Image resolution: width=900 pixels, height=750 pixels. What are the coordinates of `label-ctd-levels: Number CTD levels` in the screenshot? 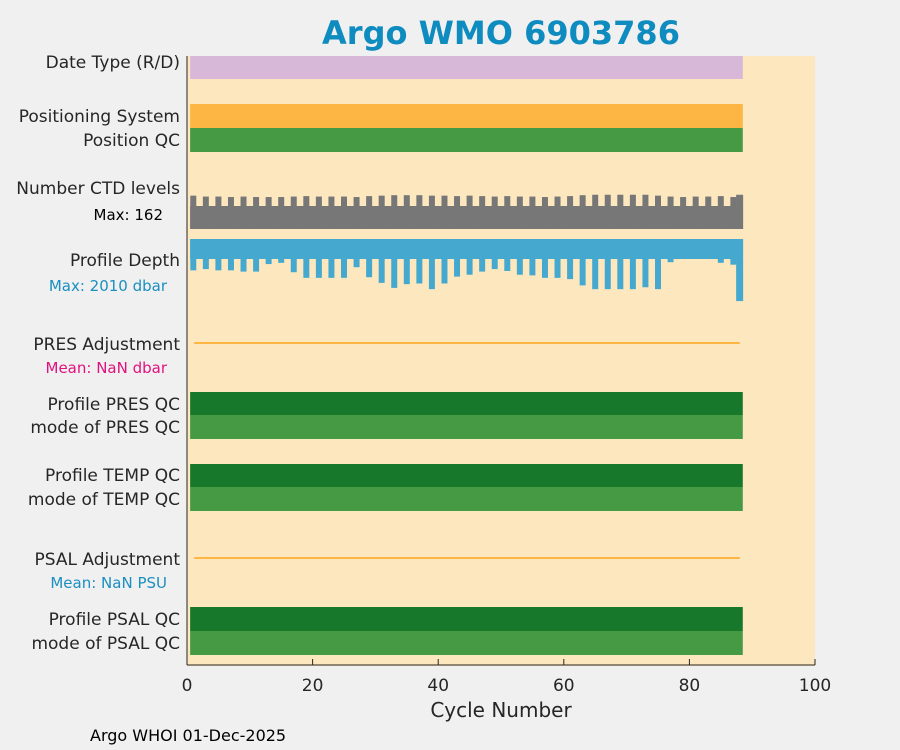 It's located at (98, 189).